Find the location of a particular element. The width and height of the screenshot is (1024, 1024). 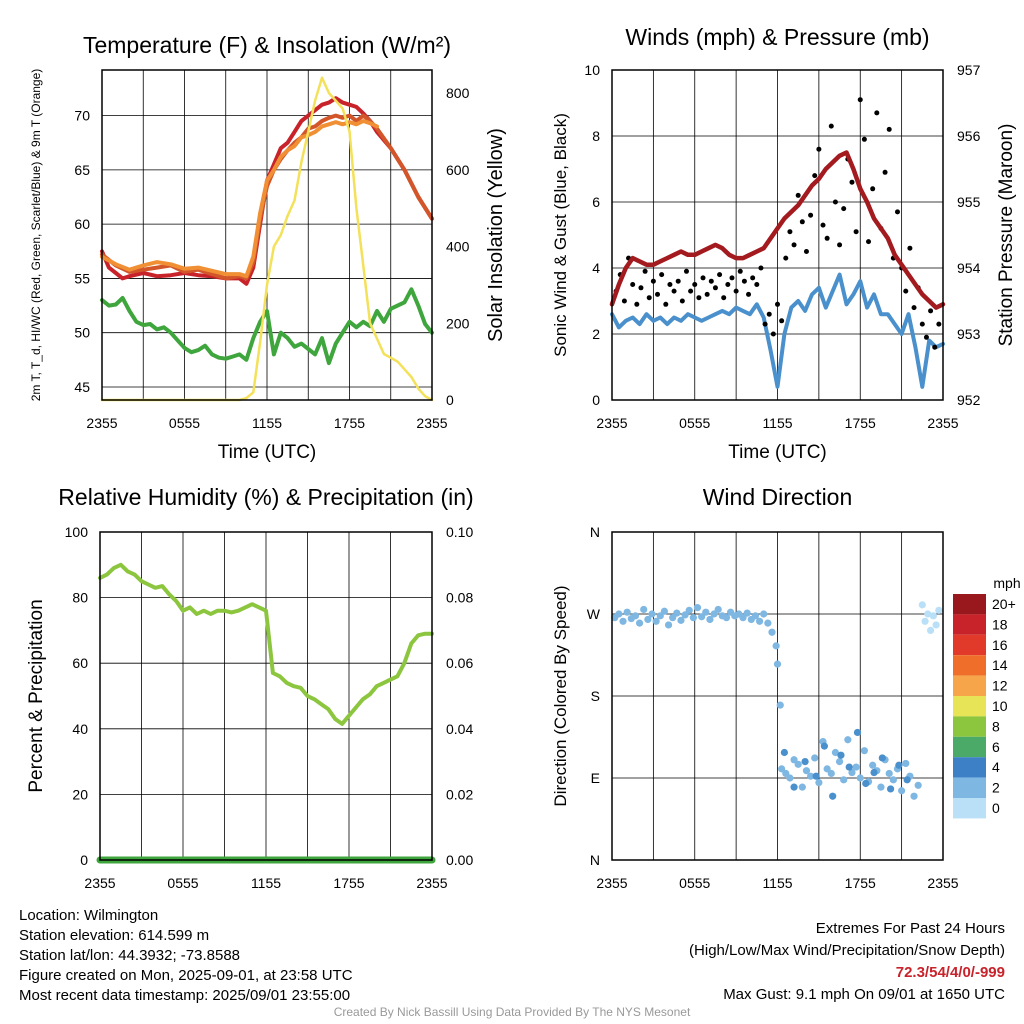

y2-tick-label: 800 is located at coordinates (458, 93).